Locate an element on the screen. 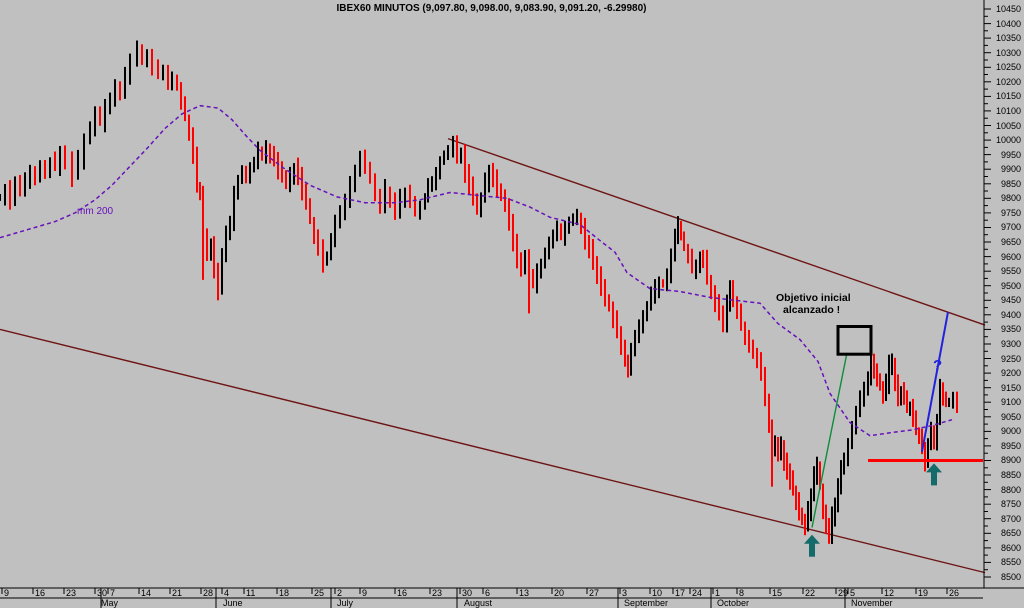 Image resolution: width=1024 pixels, height=608 pixels. date-tick-label: 20 is located at coordinates (559, 593).